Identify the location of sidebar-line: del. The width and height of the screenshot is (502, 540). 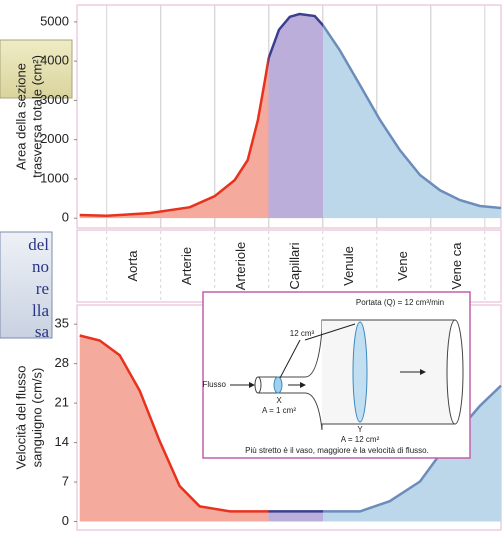
(38, 244).